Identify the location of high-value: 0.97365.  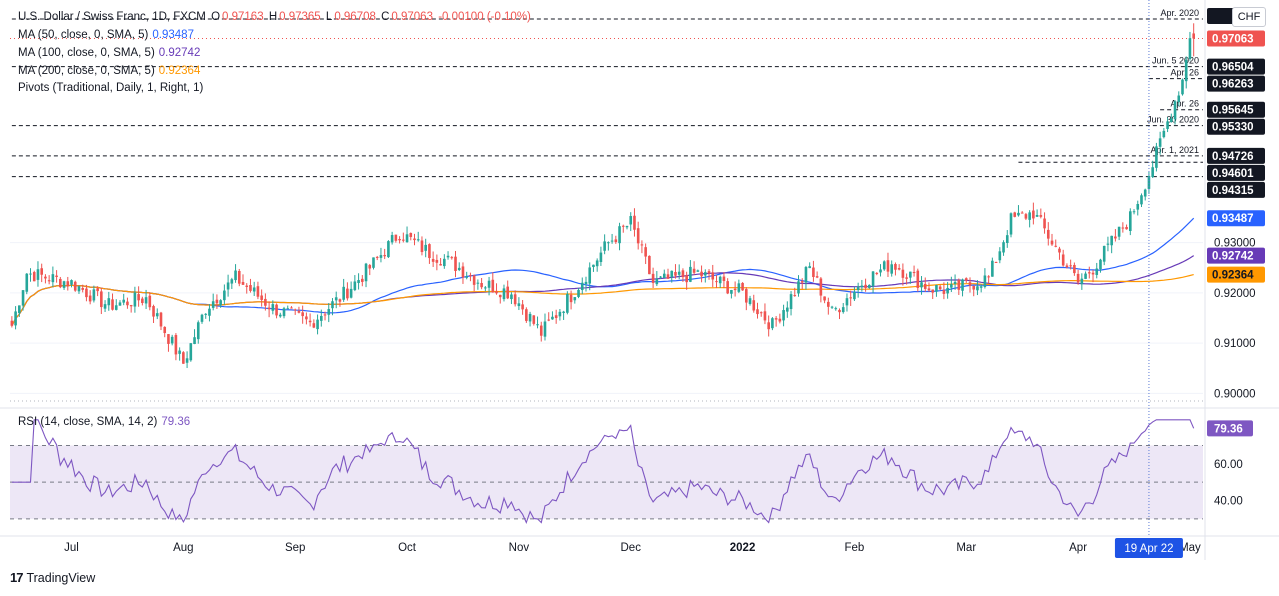
(300, 17).